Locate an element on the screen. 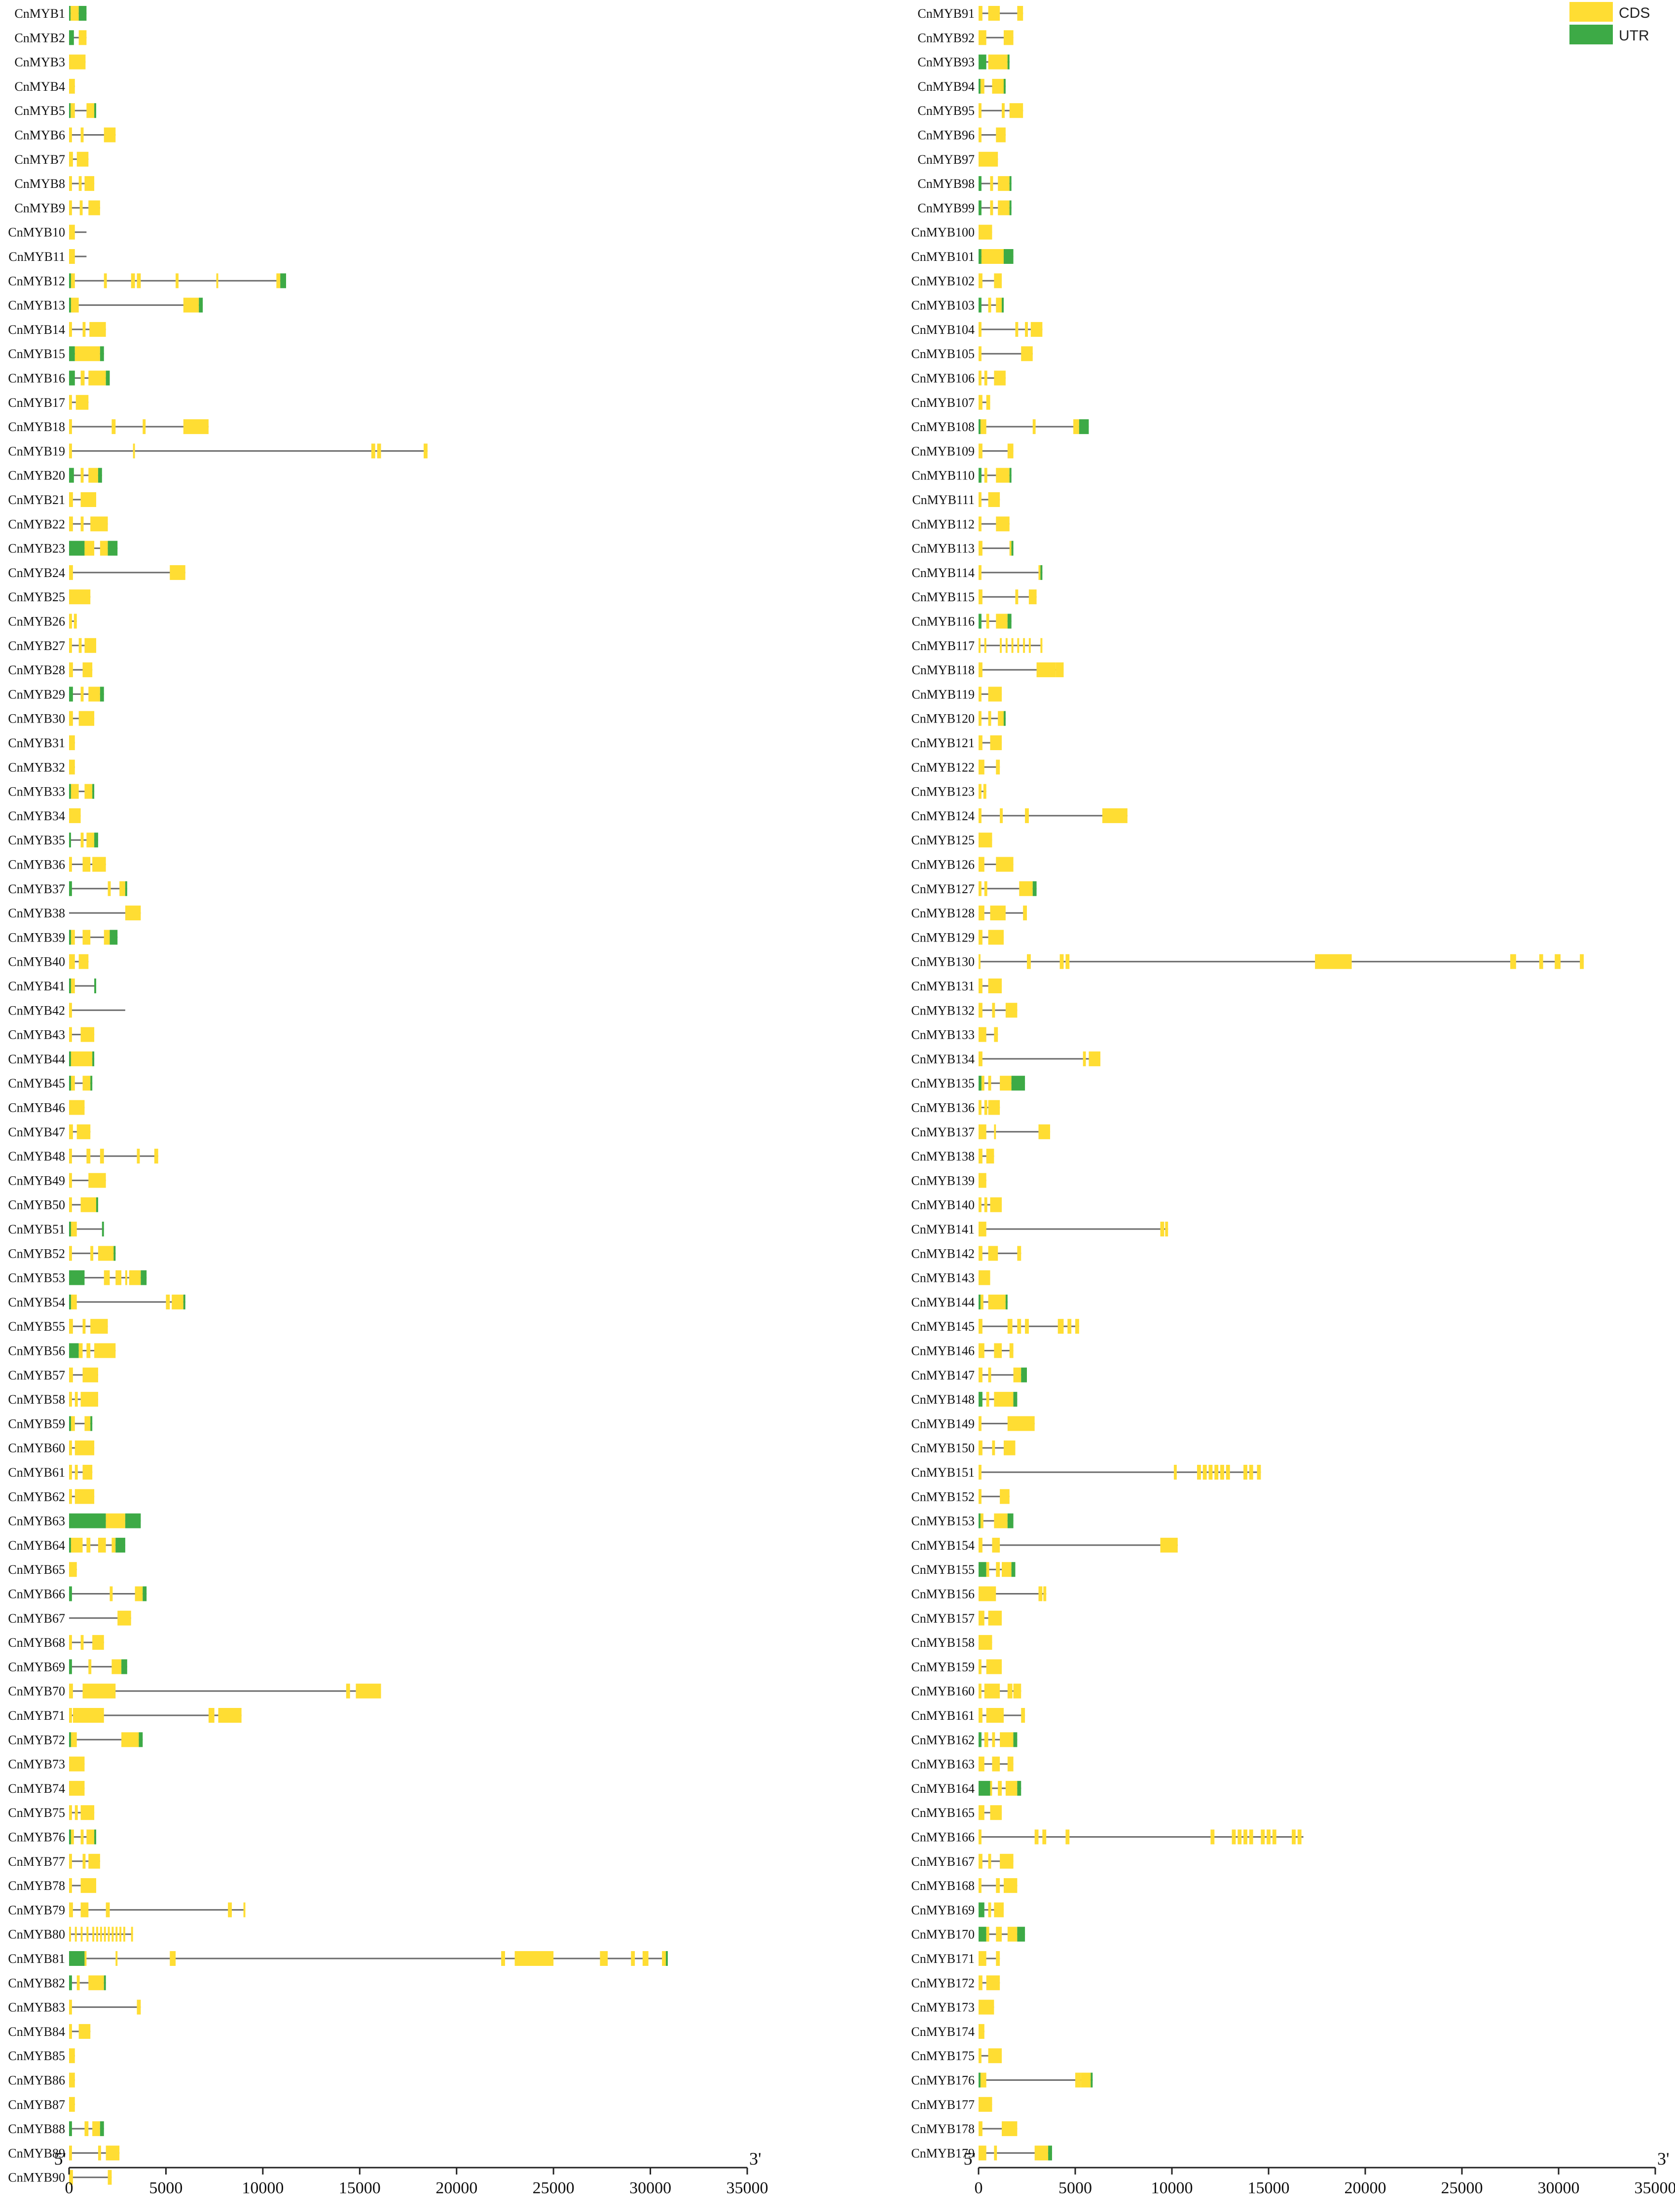 This screenshot has height=2212, width=1675. gene-label: CnMYB134 is located at coordinates (943, 1059).